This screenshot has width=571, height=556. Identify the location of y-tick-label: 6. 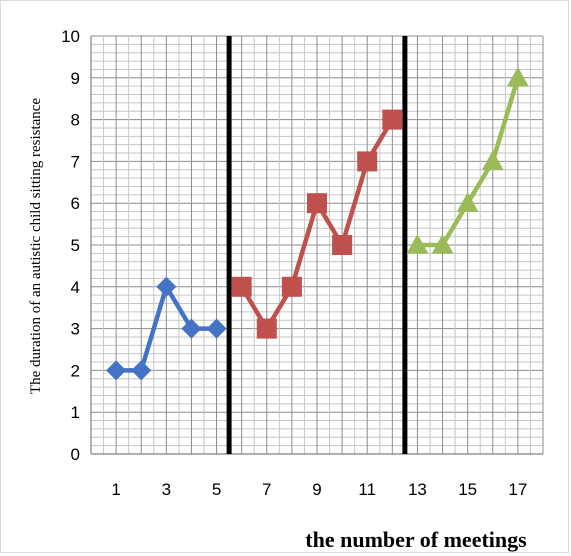
(75, 203).